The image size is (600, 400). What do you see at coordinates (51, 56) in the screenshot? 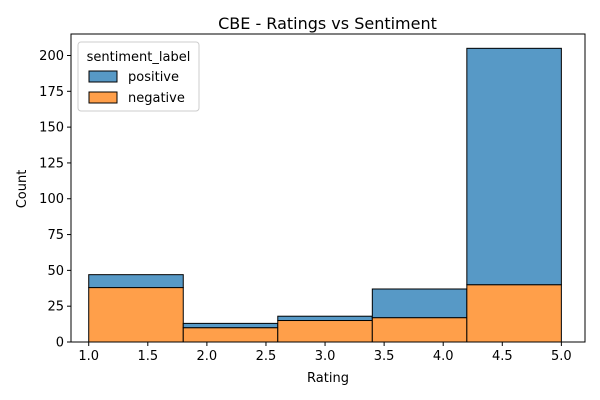
I see `y-tick-label: 200` at bounding box center [51, 56].